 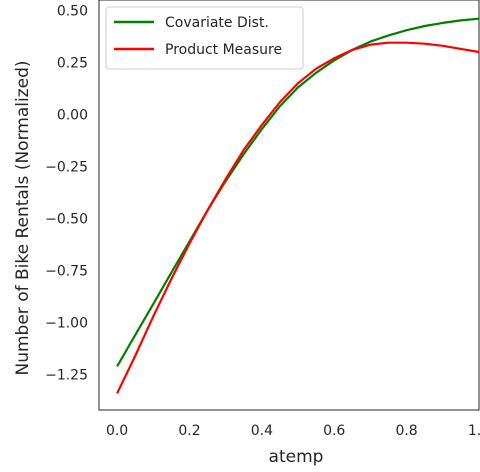 I want to click on x-tick-label: 0.8, so click(x=406, y=431).